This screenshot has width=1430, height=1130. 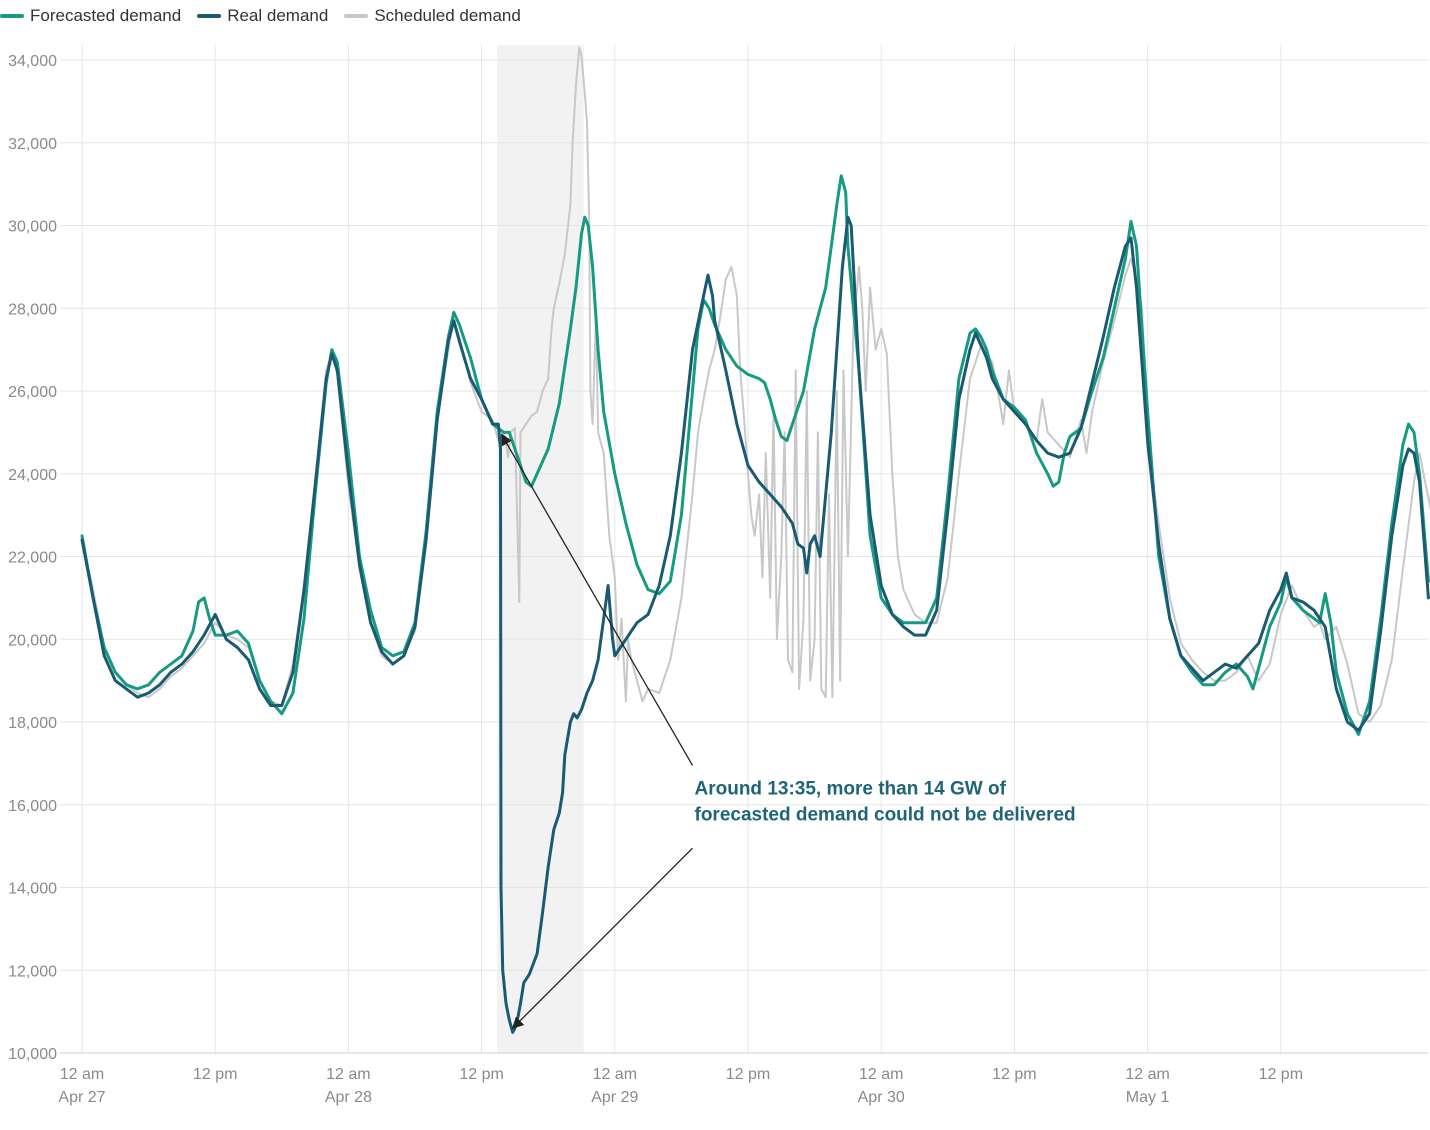 What do you see at coordinates (32, 640) in the screenshot?
I see `y-tick-label: 20,000` at bounding box center [32, 640].